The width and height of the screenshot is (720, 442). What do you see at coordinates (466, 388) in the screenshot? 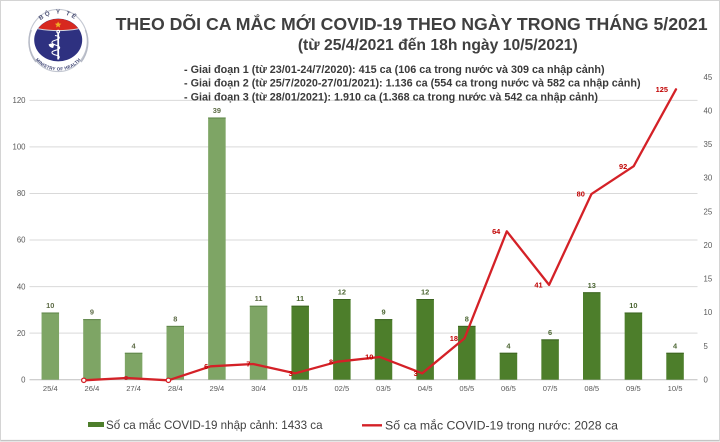
I see `svg-text: 05/5` at bounding box center [466, 388].